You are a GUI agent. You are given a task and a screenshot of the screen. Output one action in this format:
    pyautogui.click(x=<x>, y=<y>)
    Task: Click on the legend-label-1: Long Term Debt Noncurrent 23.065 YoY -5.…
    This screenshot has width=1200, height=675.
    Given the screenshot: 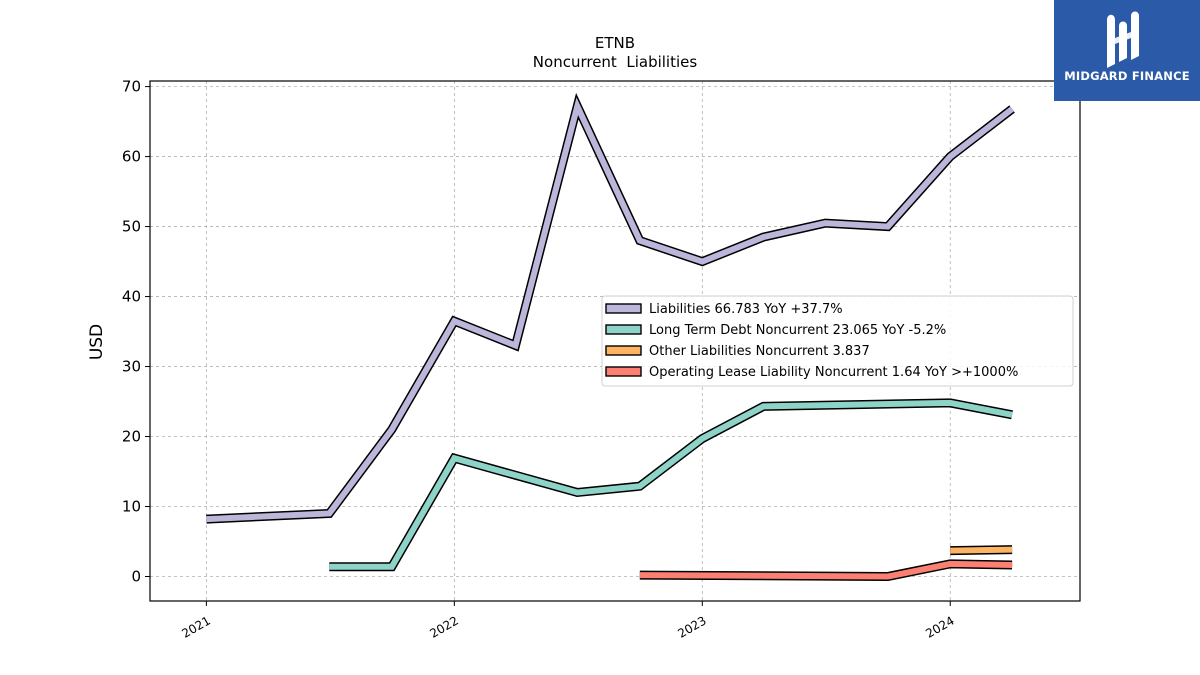 What is the action you would take?
    pyautogui.click(x=797, y=330)
    